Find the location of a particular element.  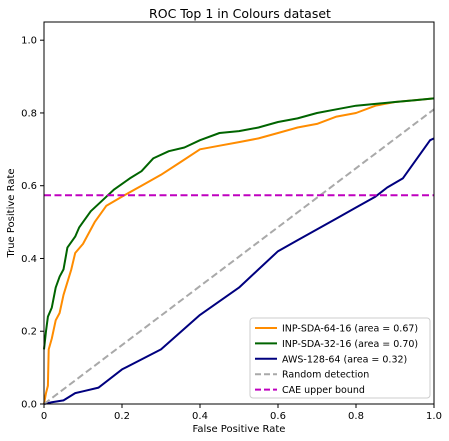

legend-label-5: CAE upper bound is located at coordinates (323, 390).